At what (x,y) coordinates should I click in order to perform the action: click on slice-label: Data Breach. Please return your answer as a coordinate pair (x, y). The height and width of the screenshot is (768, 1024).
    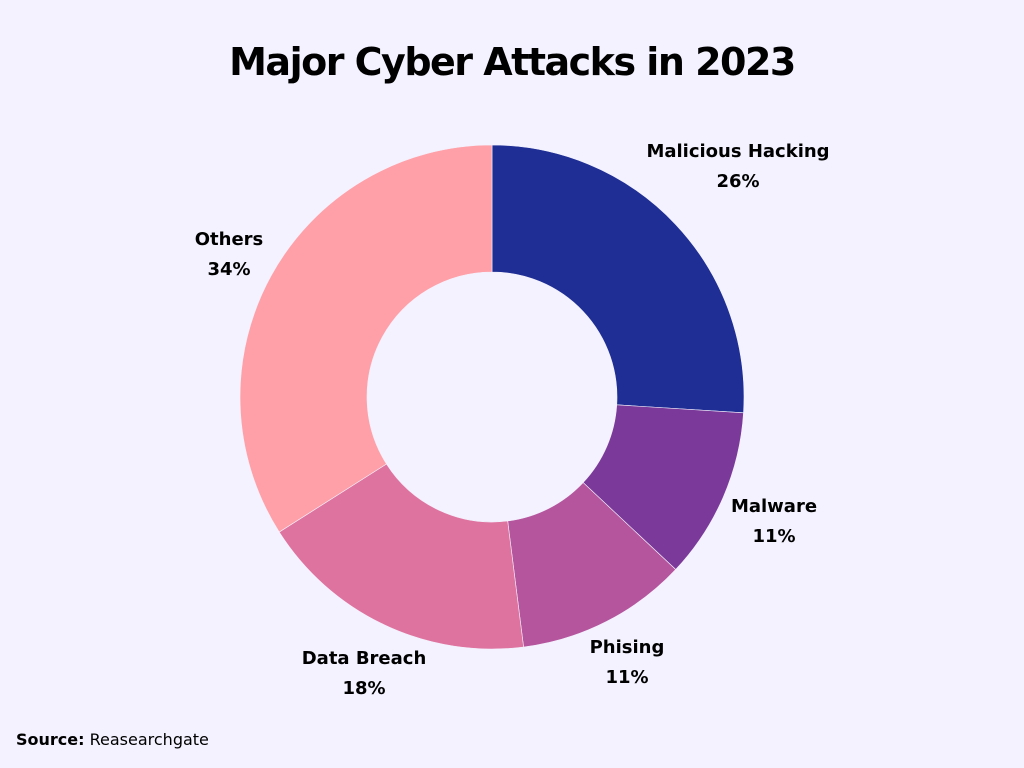
    Looking at the image, I should click on (364, 658).